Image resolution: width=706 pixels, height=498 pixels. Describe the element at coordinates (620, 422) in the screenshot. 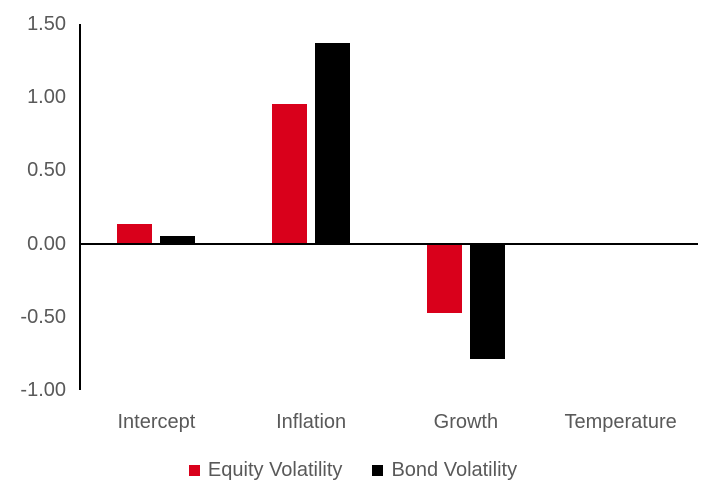

I see `x-axis-label-temperature: Temperature` at that location.